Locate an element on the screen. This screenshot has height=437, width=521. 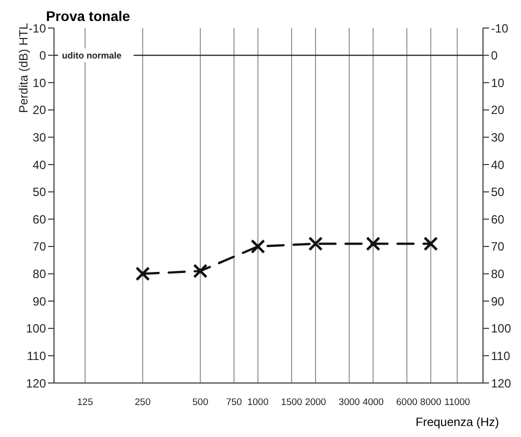
y-tick-label: 70 is located at coordinates (39, 247).